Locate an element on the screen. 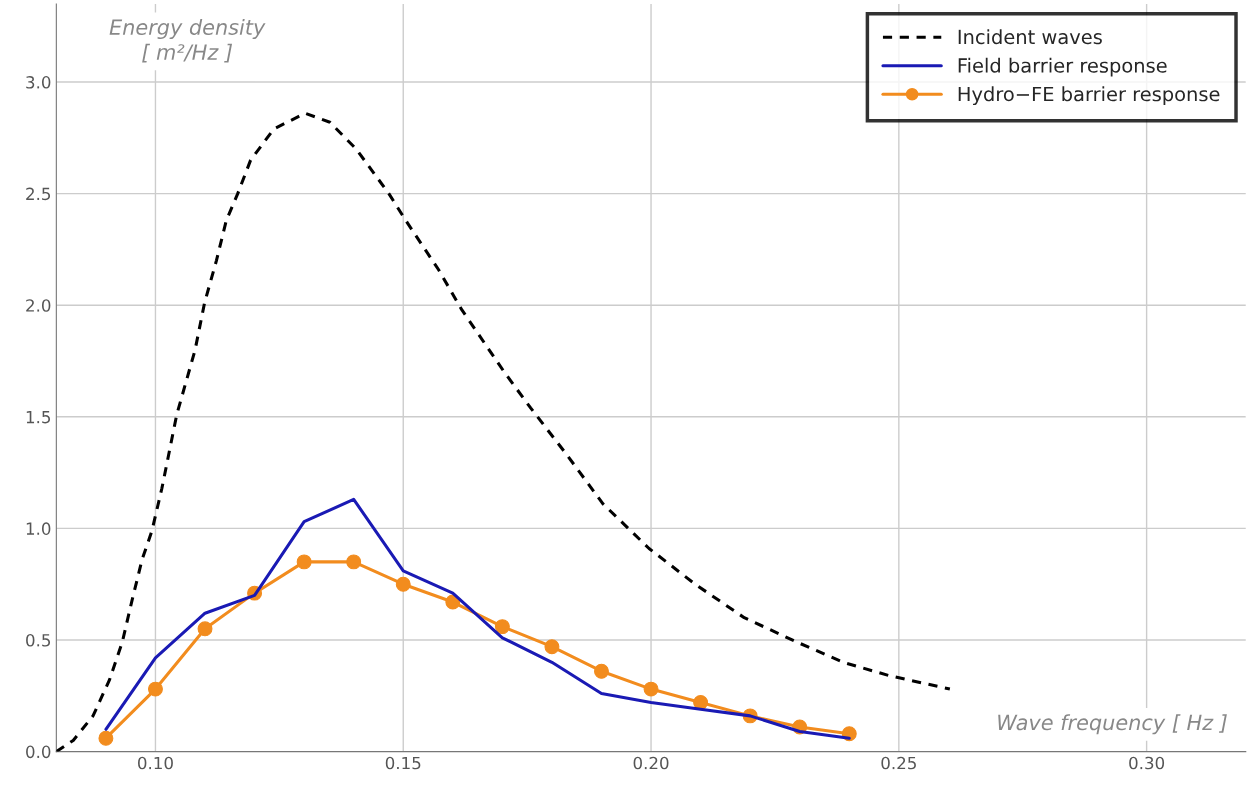  y-tick-label: 2.0 is located at coordinates (38, 305).